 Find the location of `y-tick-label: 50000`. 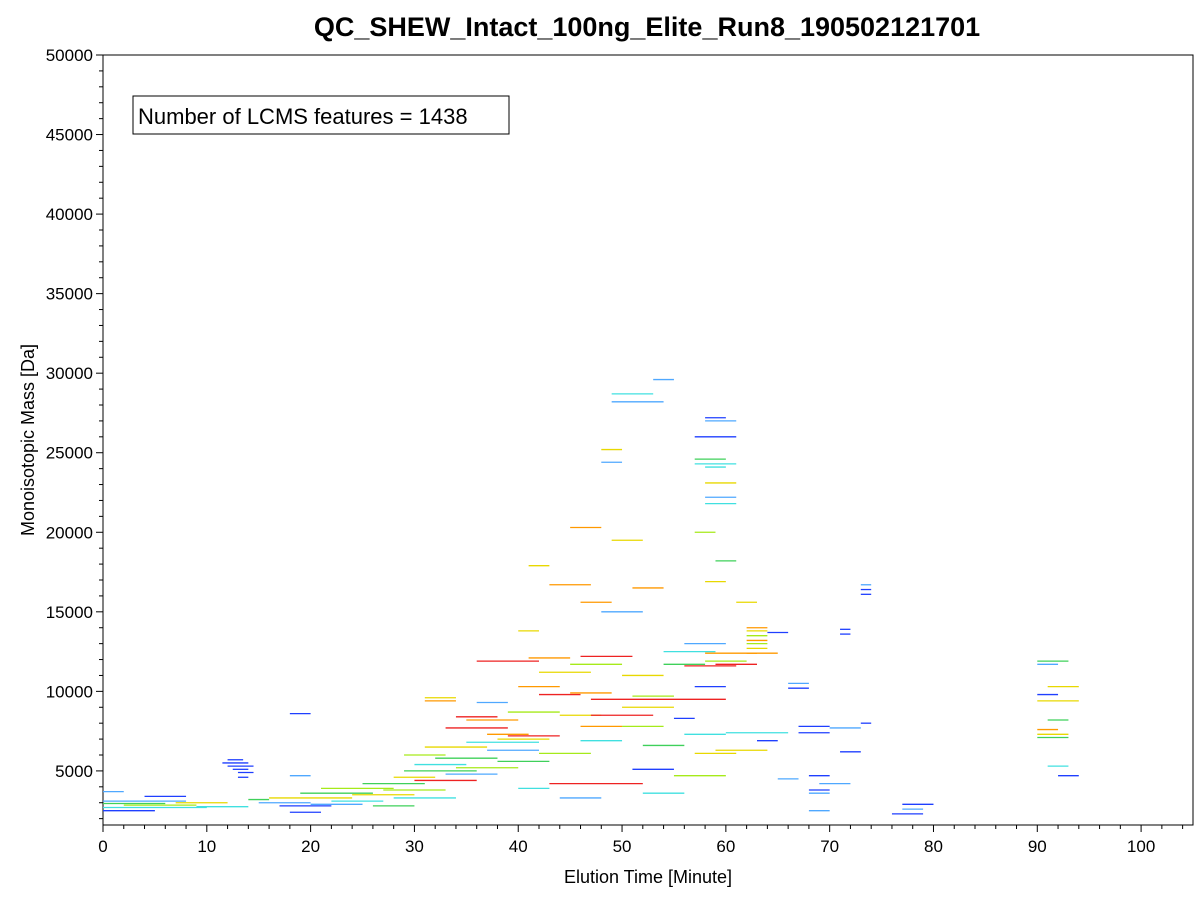

y-tick-label: 50000 is located at coordinates (69, 55).